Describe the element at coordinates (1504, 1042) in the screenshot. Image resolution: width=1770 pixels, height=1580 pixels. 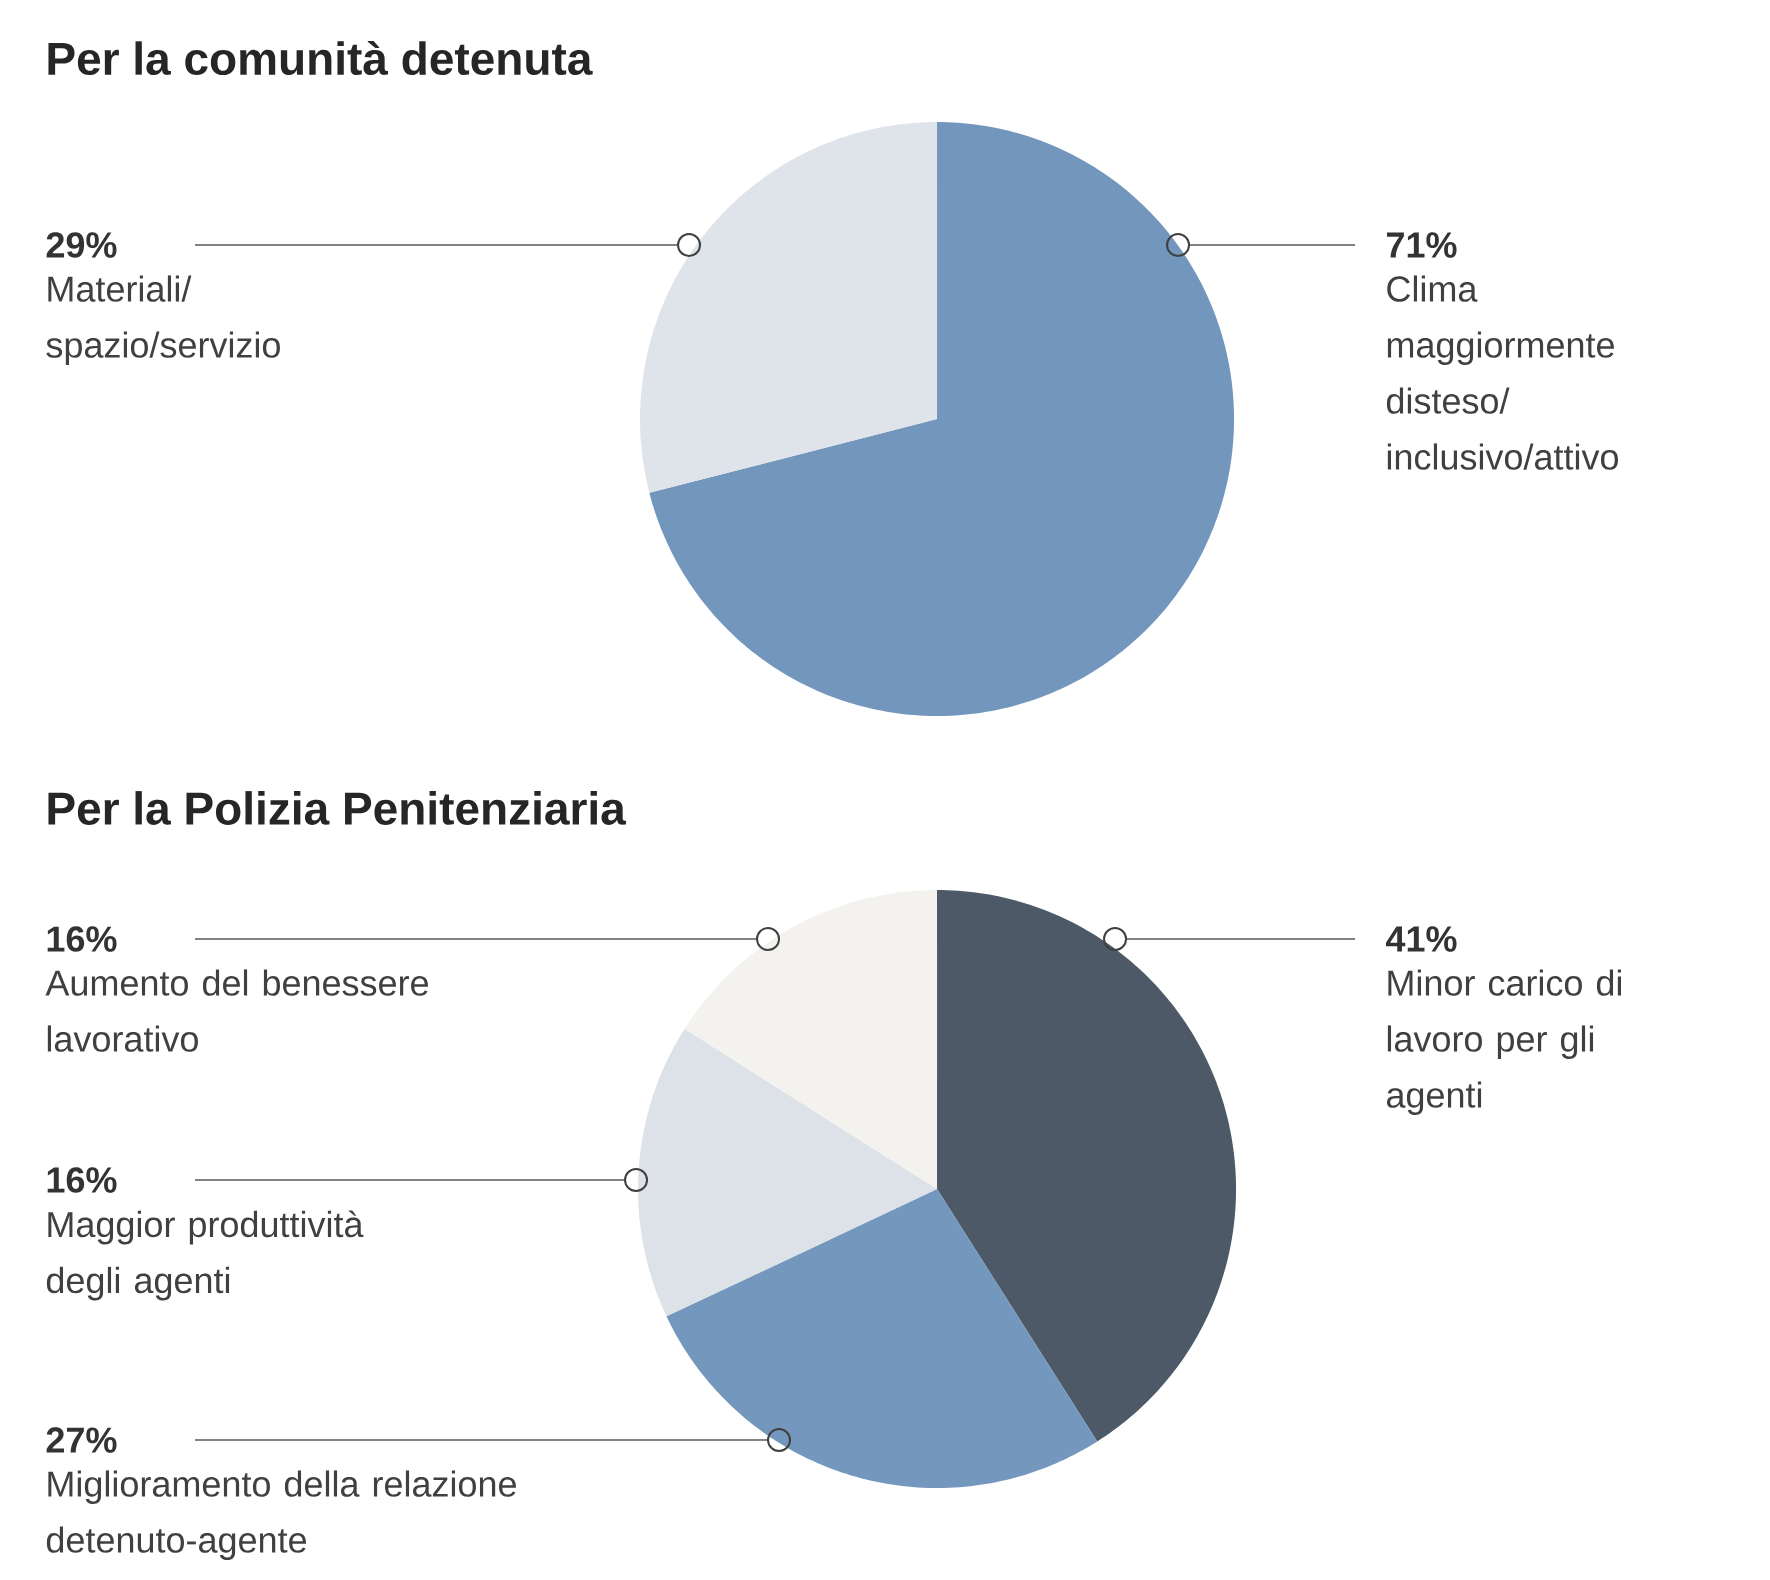
I see `slice-label: Minor carico di lavoro per gli agenti` at that location.